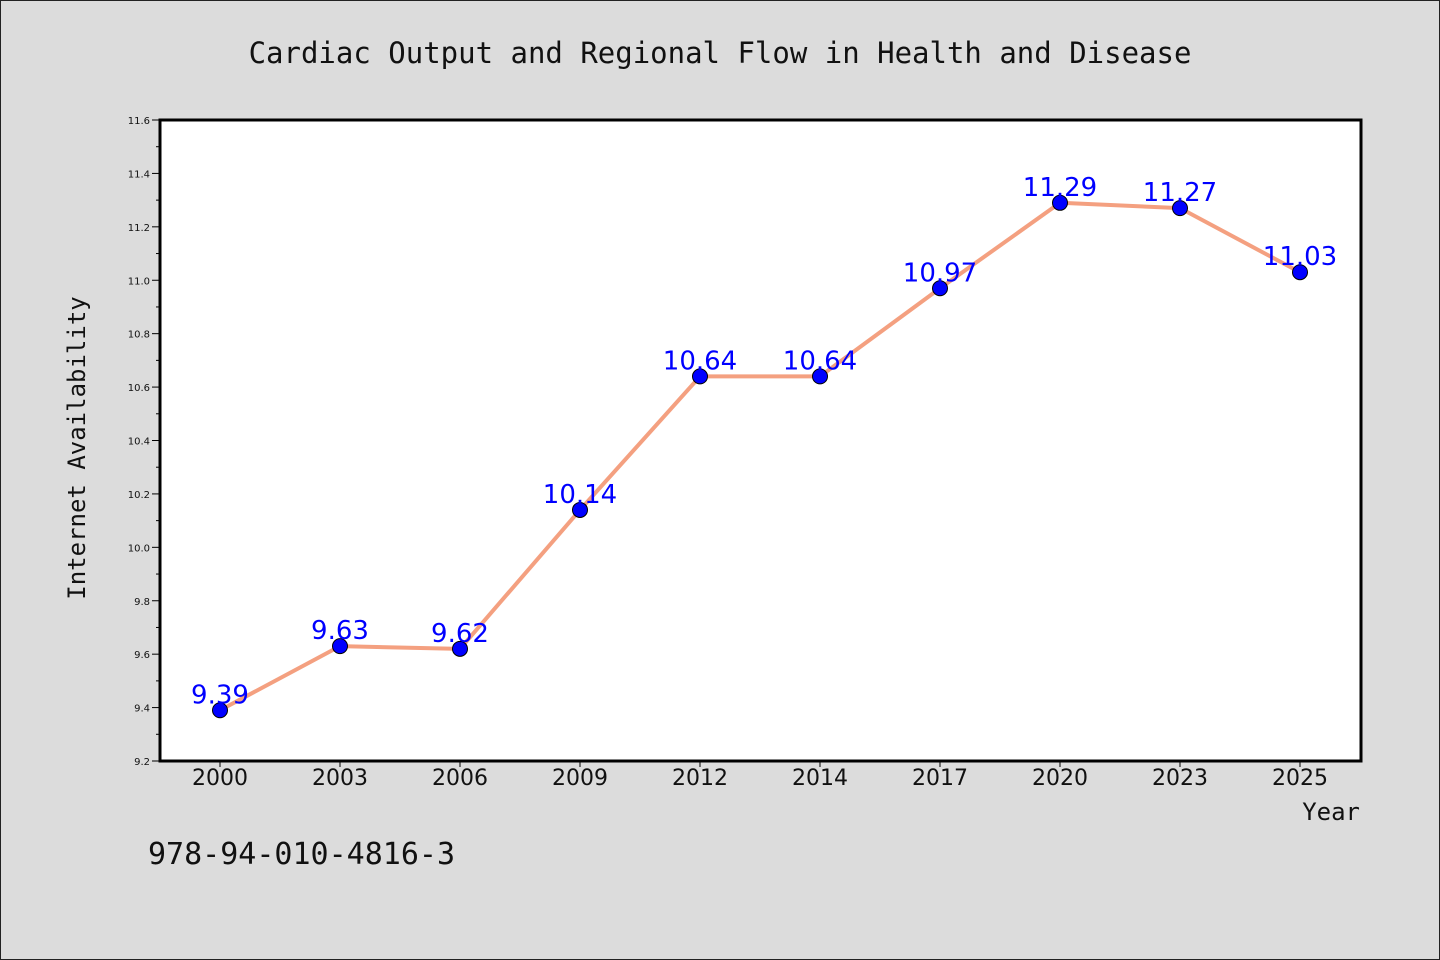  What do you see at coordinates (77, 447) in the screenshot?
I see `y-axis-label: Internet Availability` at bounding box center [77, 447].